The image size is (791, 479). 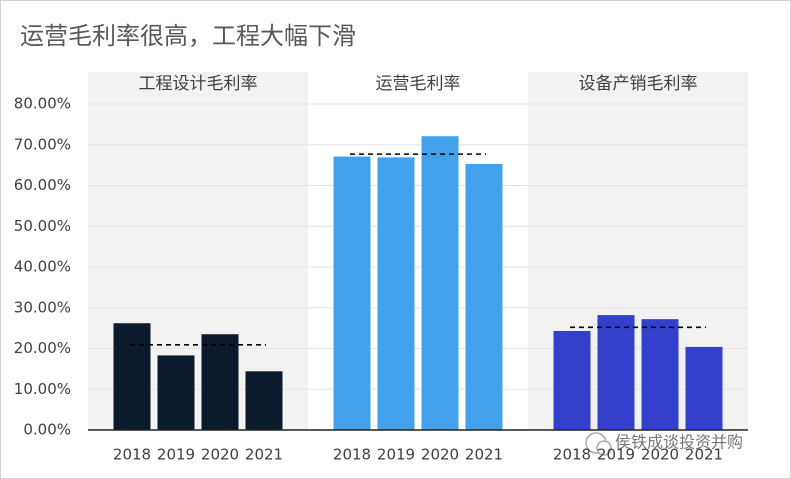 I want to click on panel-title: 工程设计毛利率, so click(x=198, y=84).